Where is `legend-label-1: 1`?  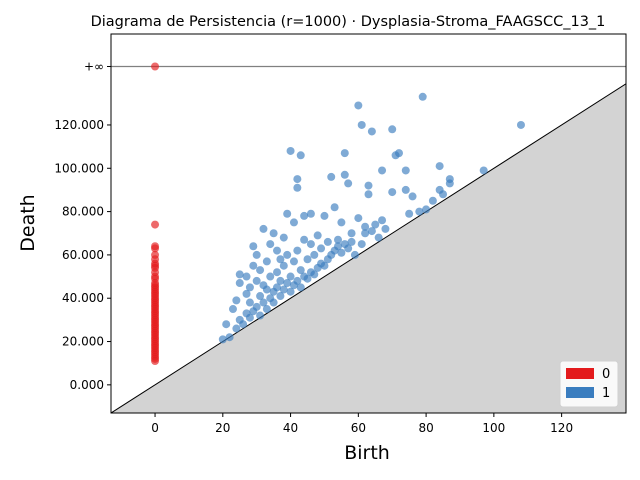
legend-label-1: 1 is located at coordinates (606, 393).